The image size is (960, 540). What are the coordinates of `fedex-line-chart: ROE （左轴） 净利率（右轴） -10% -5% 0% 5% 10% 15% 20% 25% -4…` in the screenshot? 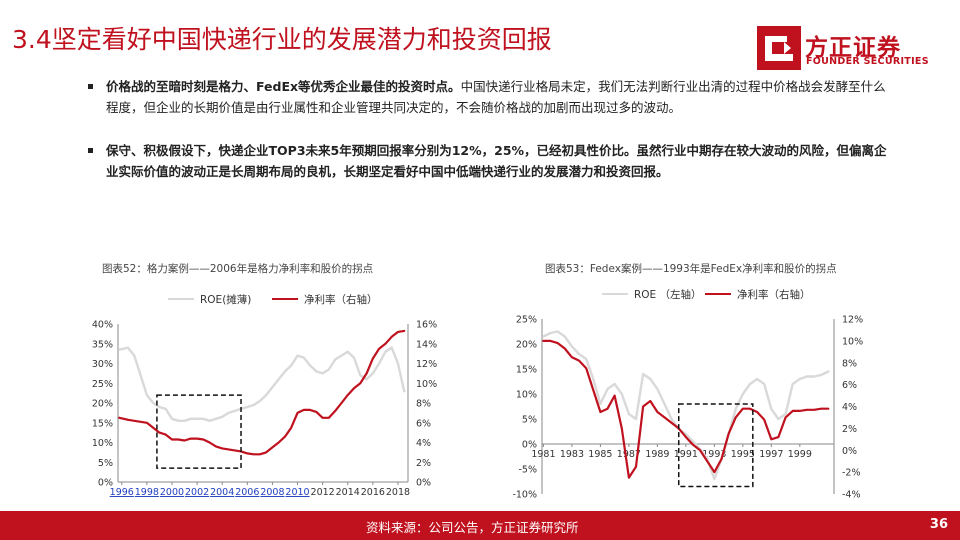 It's located at (687, 394).